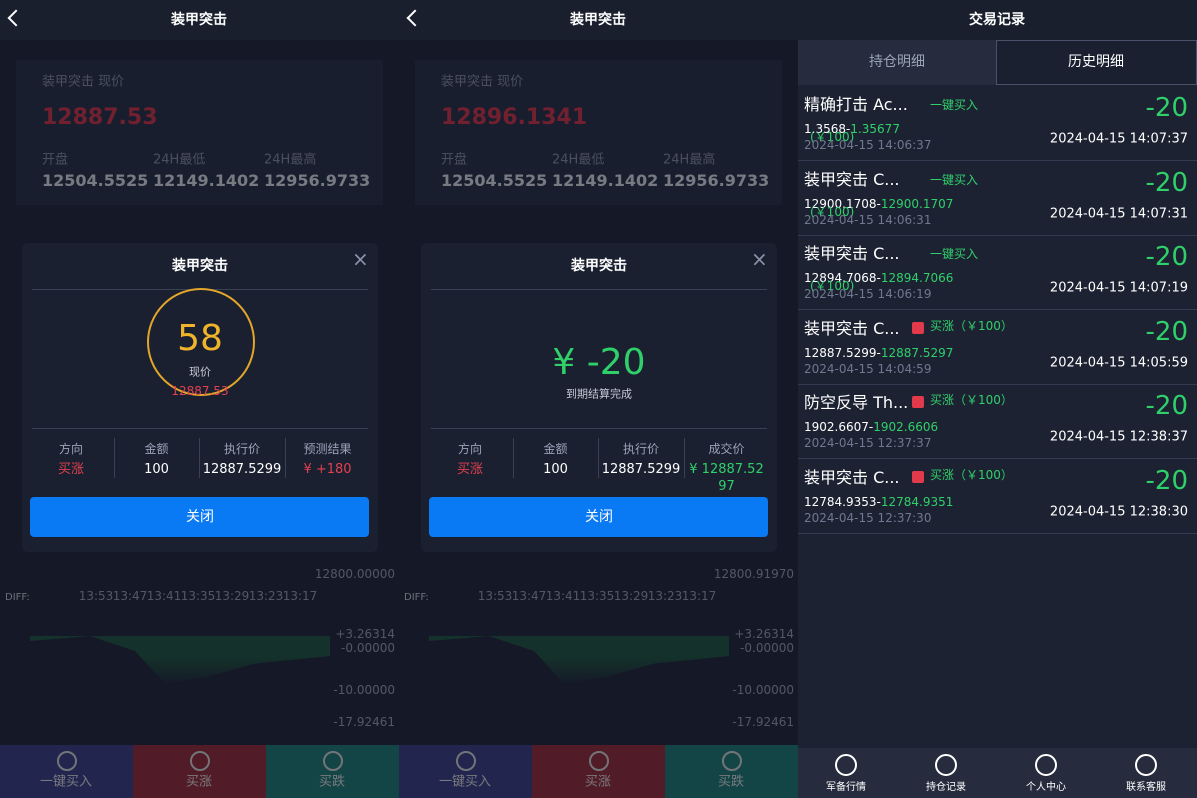 The width and height of the screenshot is (1197, 798). I want to click on nav-item: 持仓记录, so click(946, 773).